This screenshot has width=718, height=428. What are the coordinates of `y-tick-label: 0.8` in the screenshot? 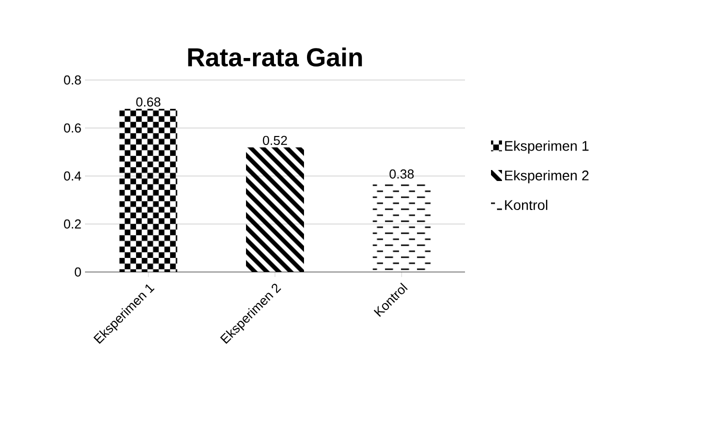 It's located at (72, 80).